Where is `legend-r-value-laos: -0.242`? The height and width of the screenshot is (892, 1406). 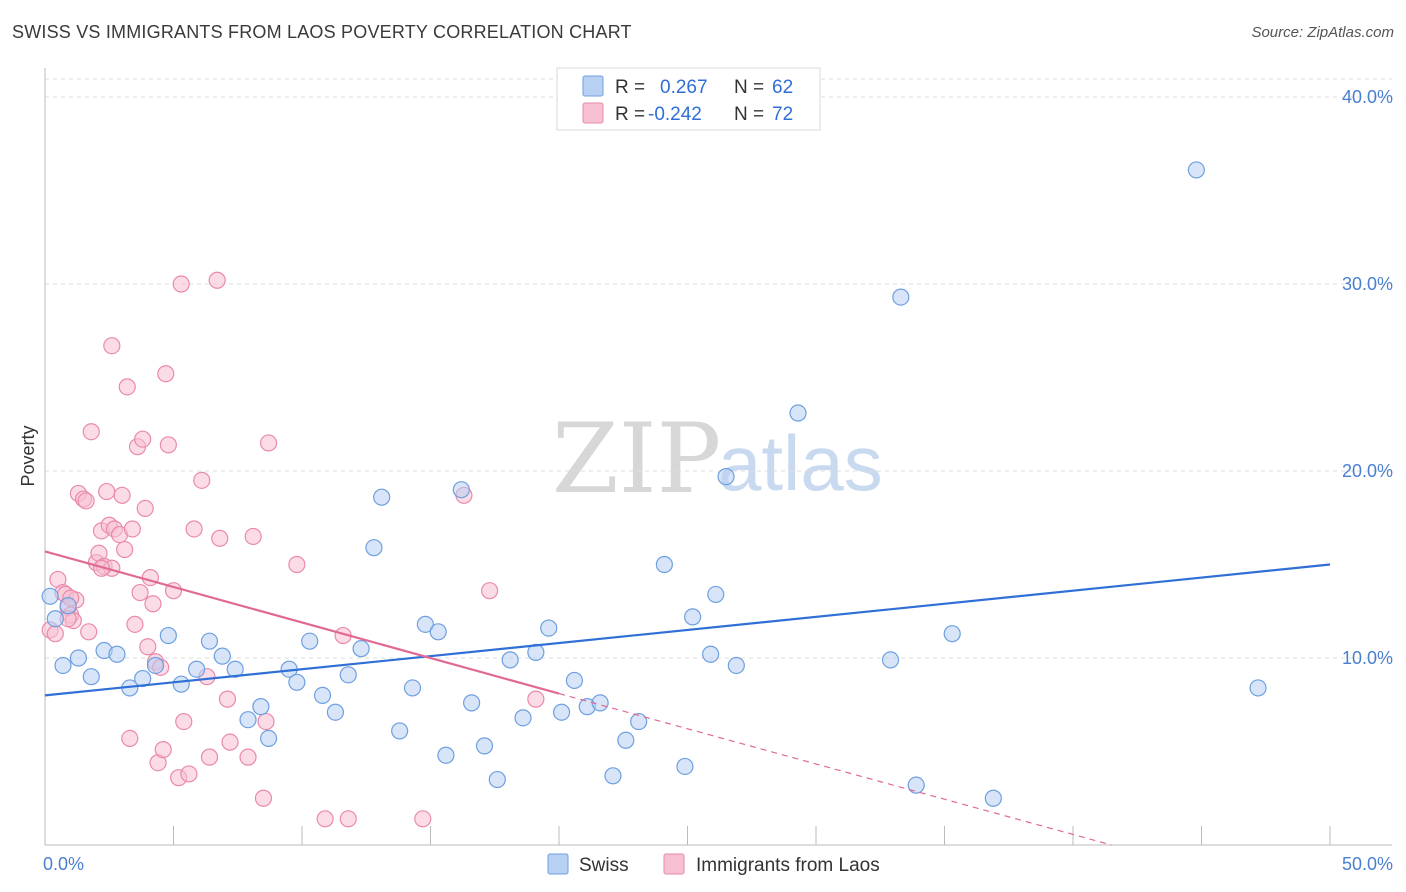
legend-r-value-laos: -0.242 is located at coordinates (675, 114).